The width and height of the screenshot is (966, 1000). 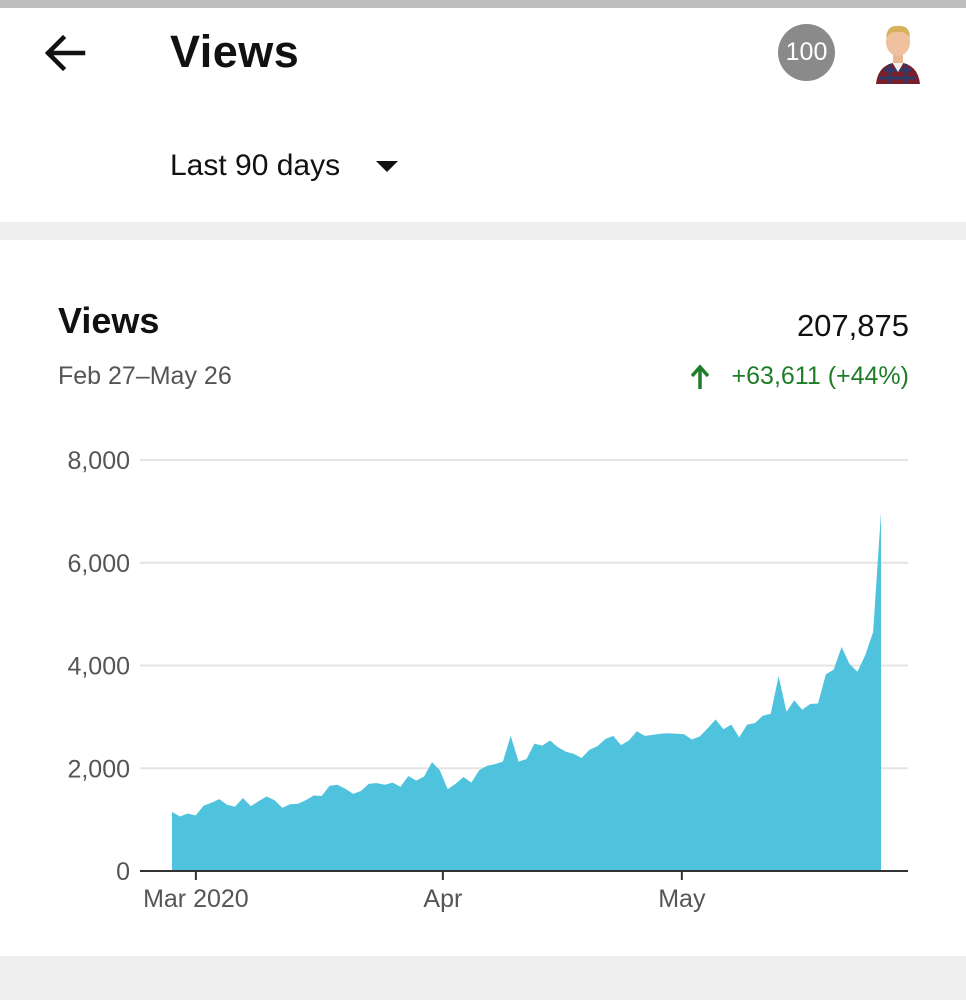 I want to click on user-avatar, so click(x=898, y=54).